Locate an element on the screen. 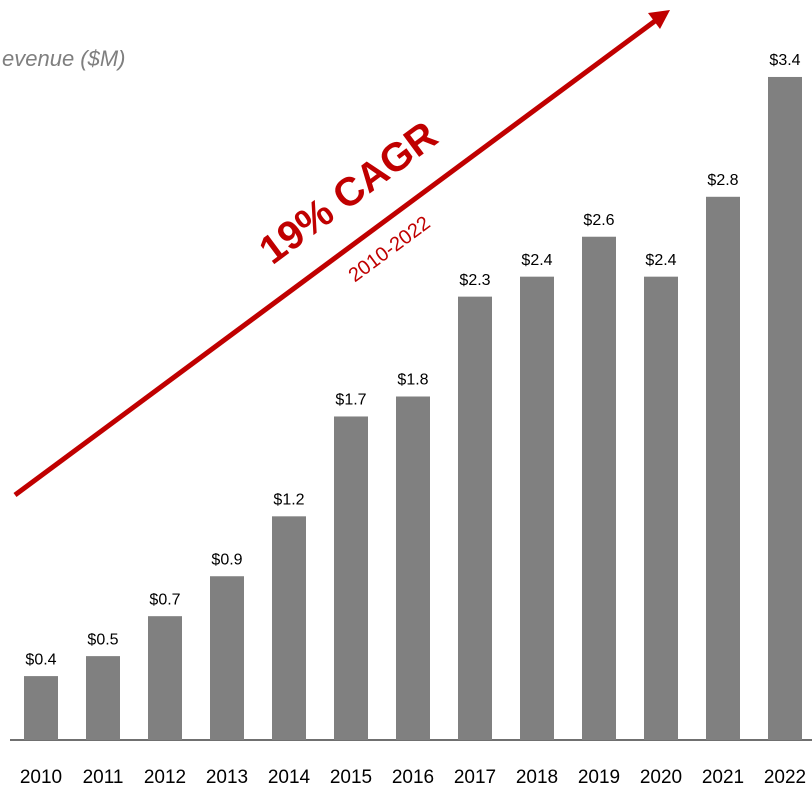  x-tick-label: 2021 is located at coordinates (723, 777).